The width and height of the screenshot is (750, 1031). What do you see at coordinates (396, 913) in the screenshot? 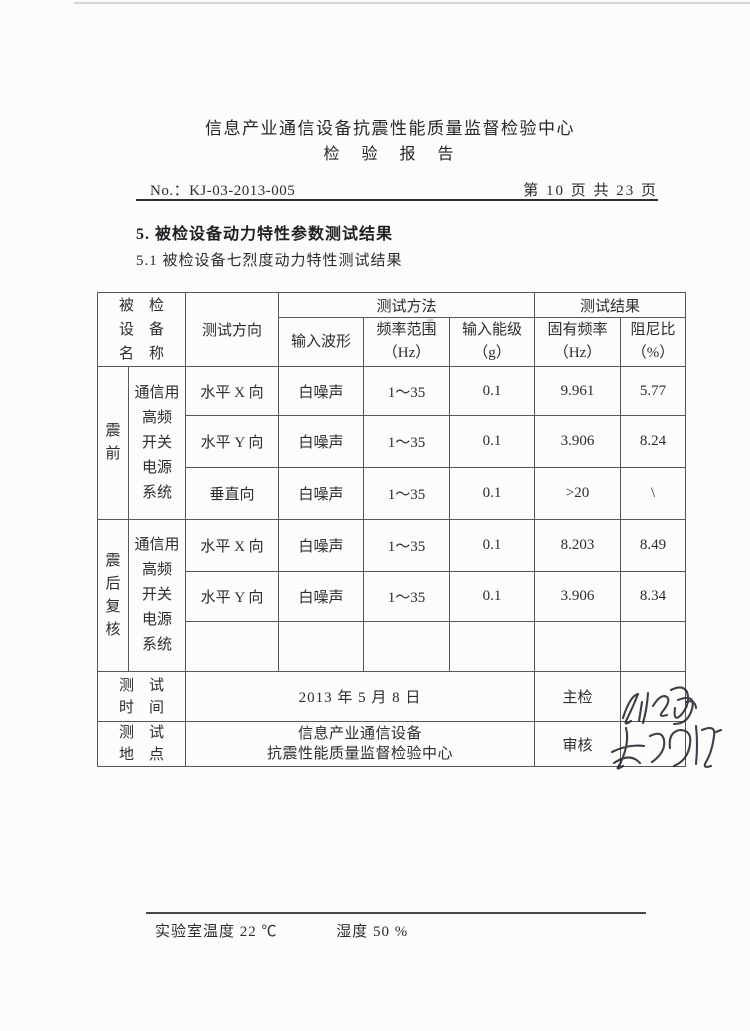
I see `footnote-rule` at bounding box center [396, 913].